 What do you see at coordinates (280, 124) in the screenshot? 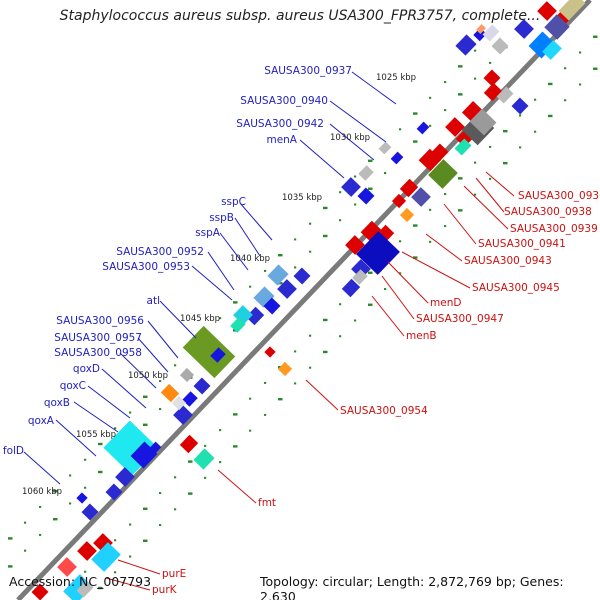
I see `gene-label-forward: SAUSA300_0942` at bounding box center [280, 124].